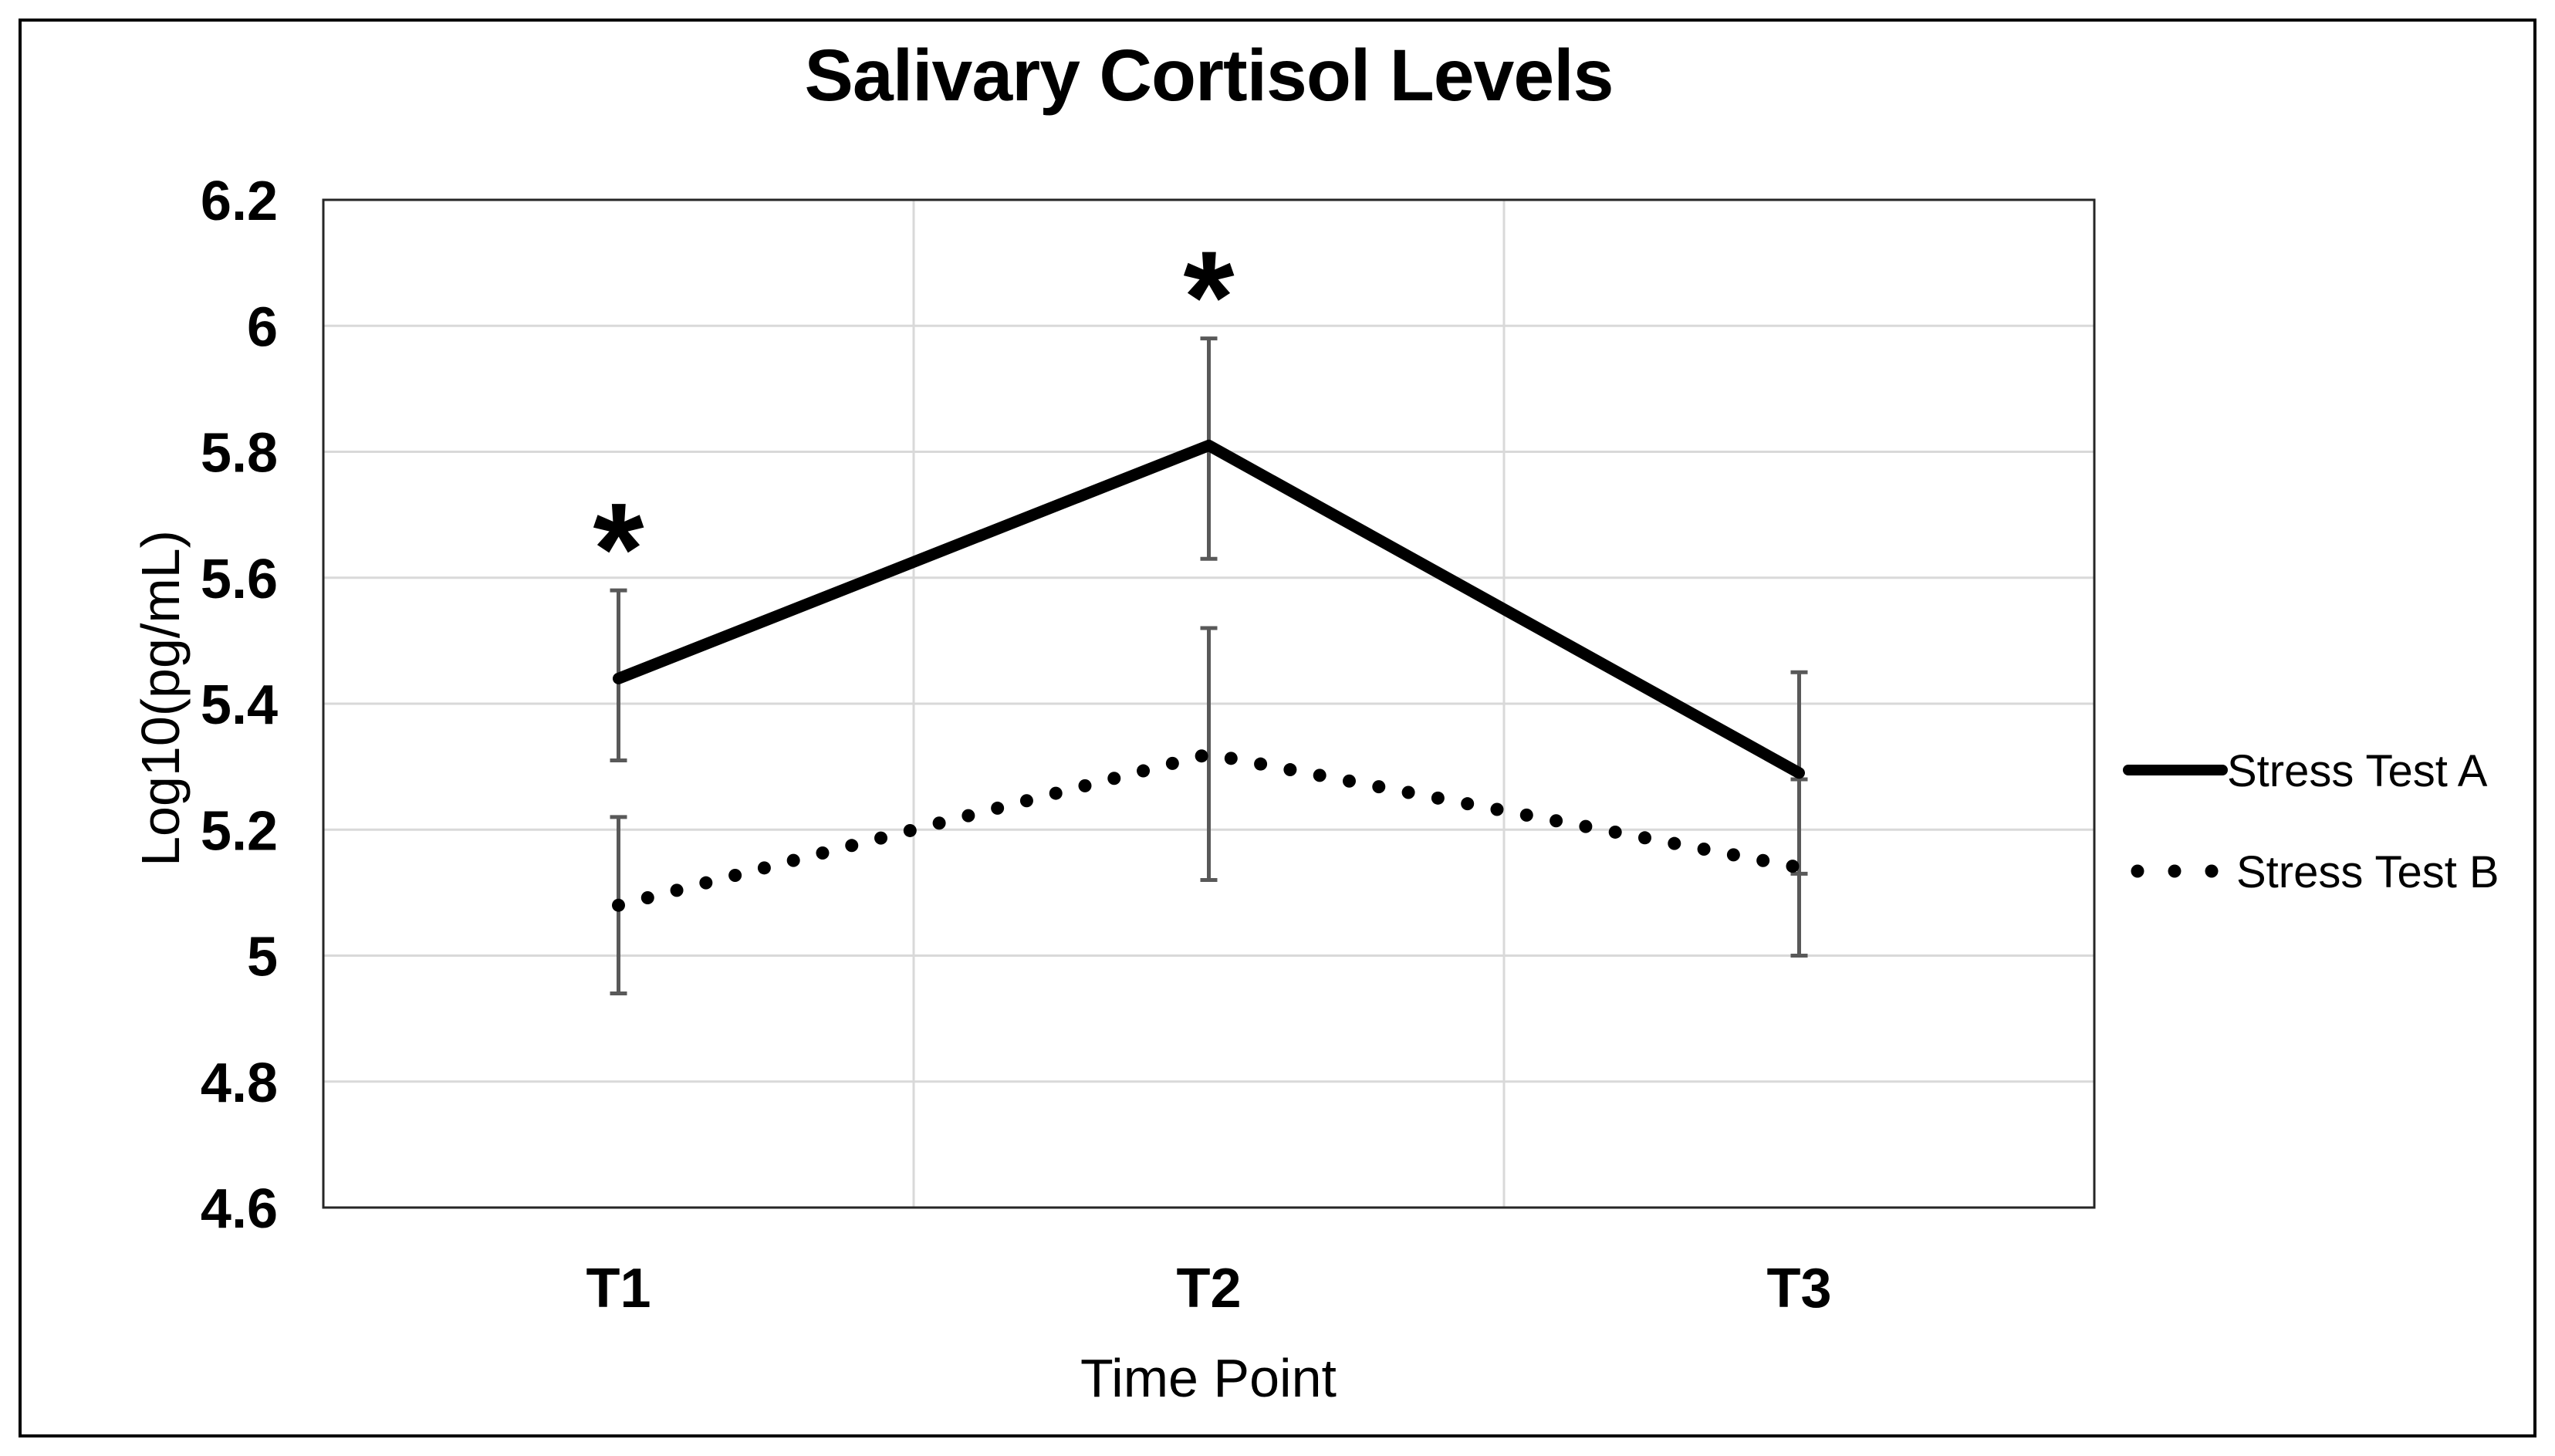 This screenshot has width=2555, height=1456. Describe the element at coordinates (239, 201) in the screenshot. I see `y-tick-label-6-2: 6.2` at that location.